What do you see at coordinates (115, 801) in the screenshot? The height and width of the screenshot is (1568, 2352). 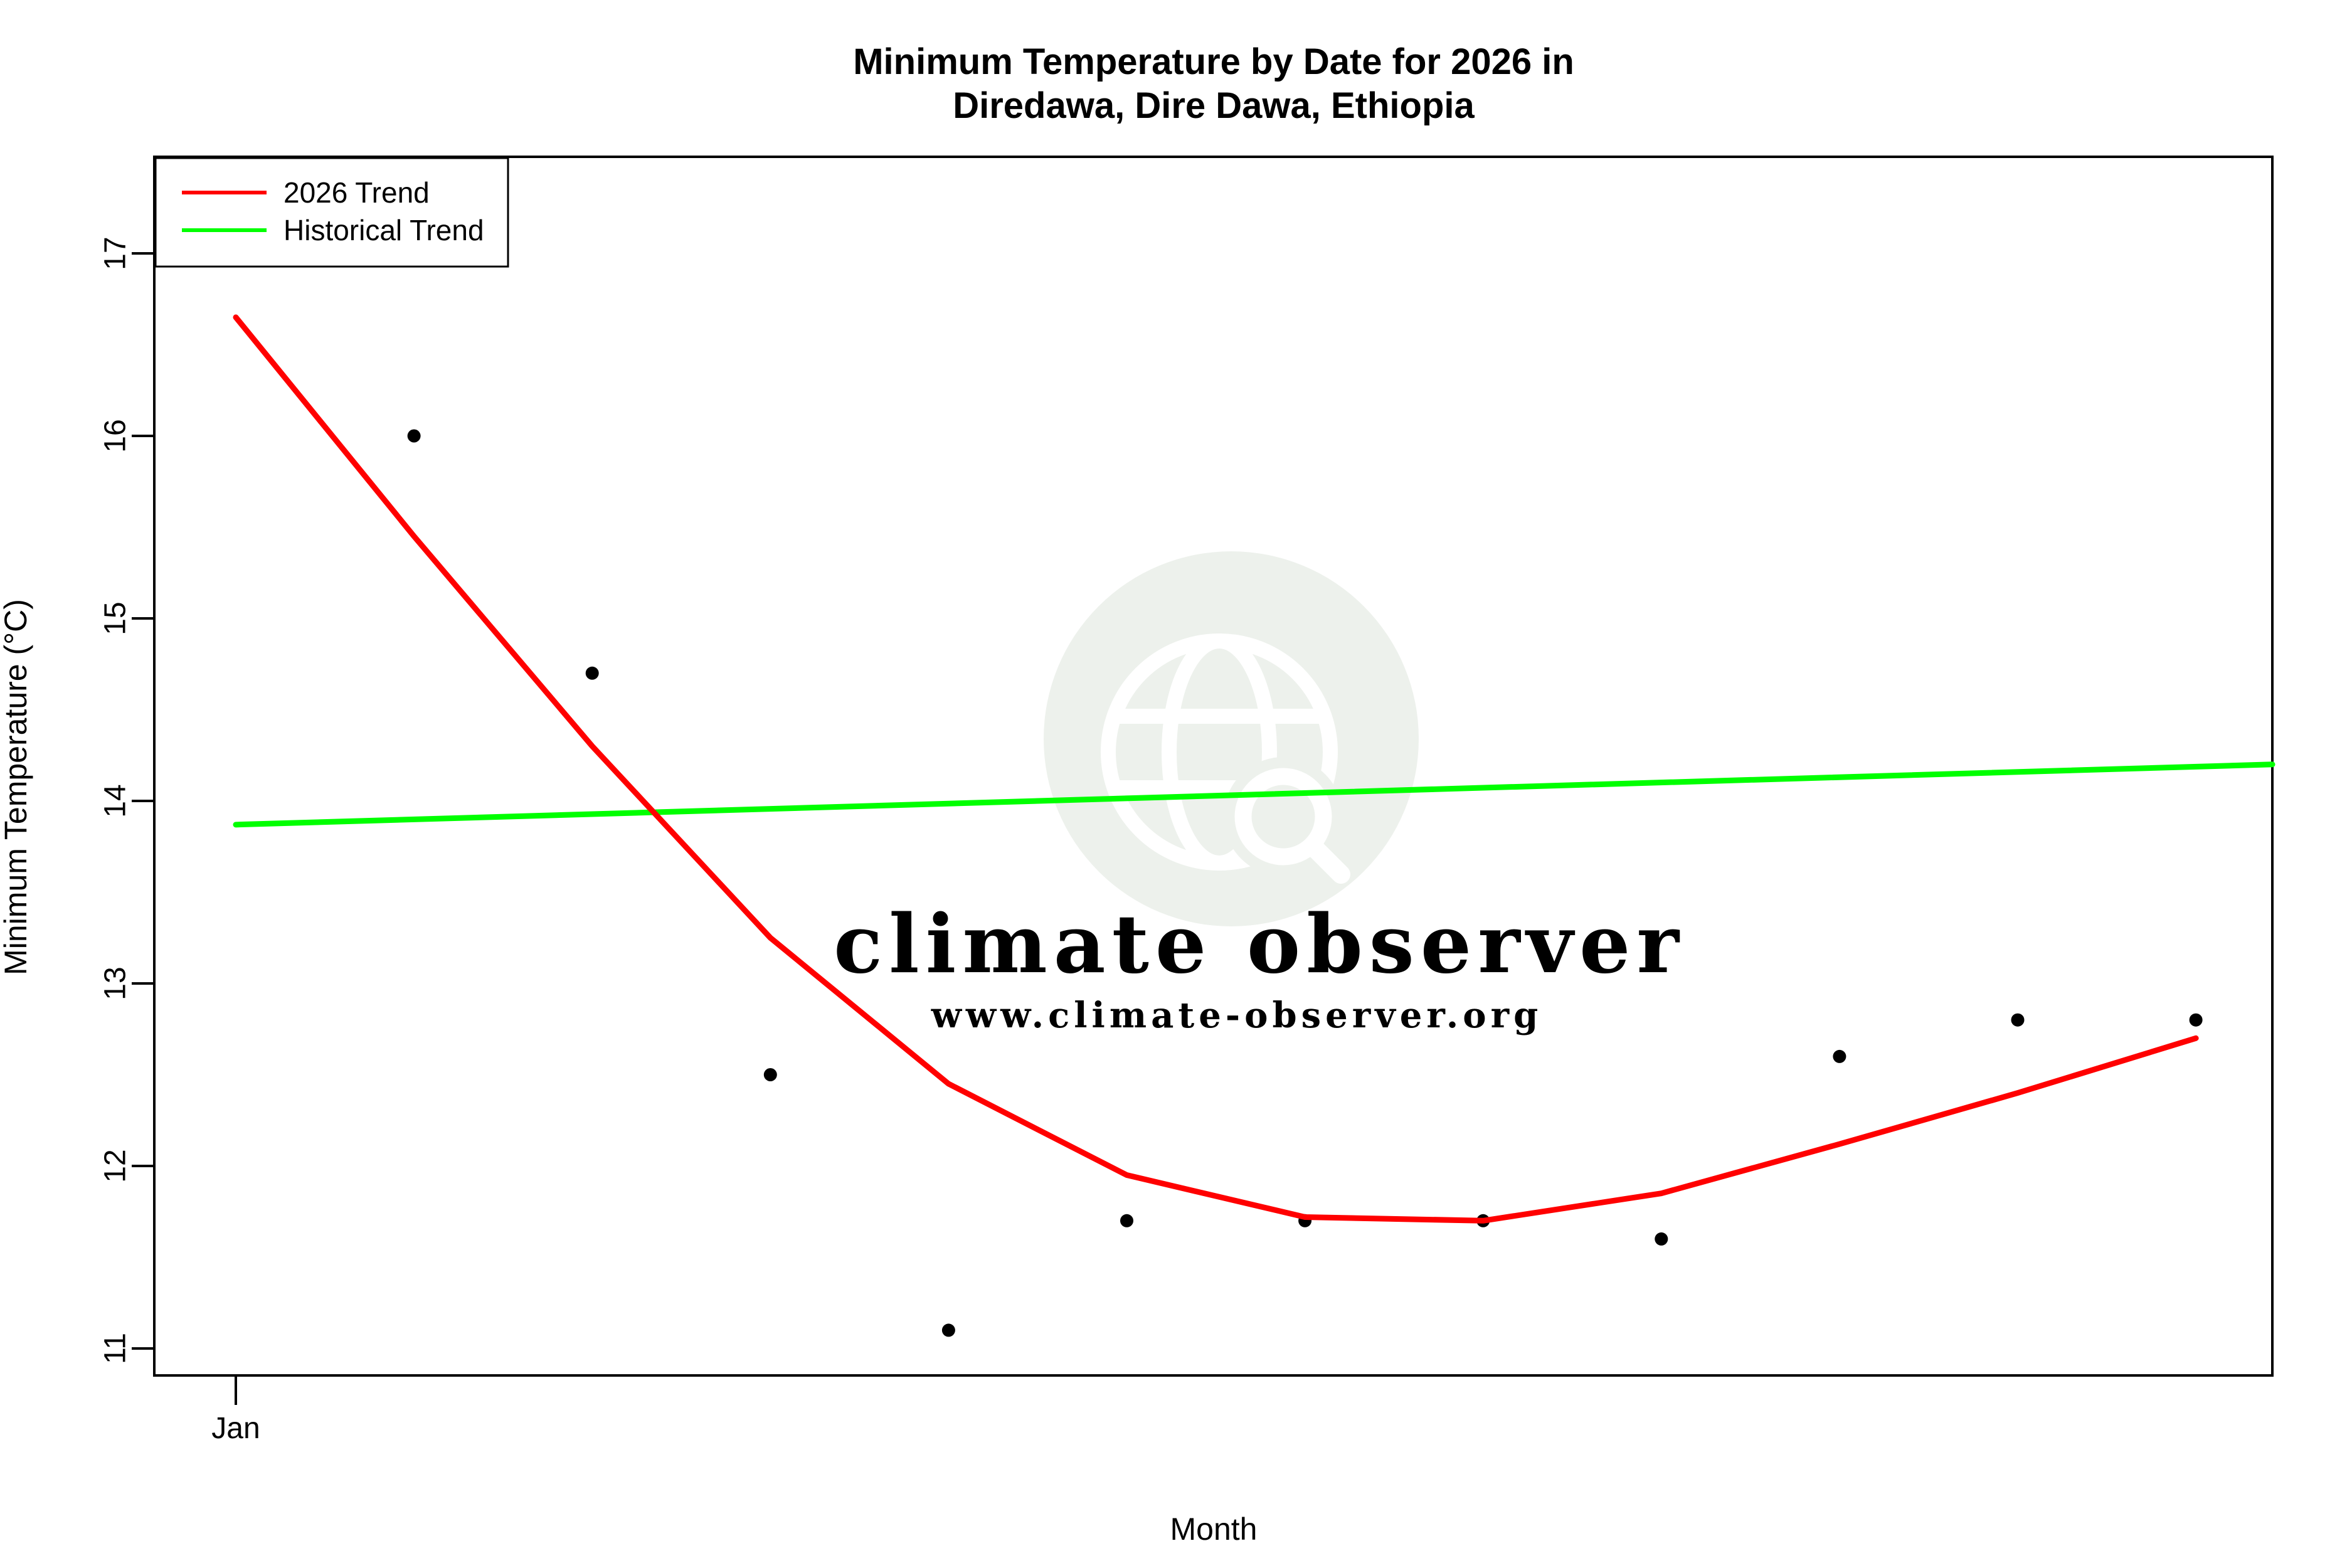 I see `y-tick-label: 14` at bounding box center [115, 801].